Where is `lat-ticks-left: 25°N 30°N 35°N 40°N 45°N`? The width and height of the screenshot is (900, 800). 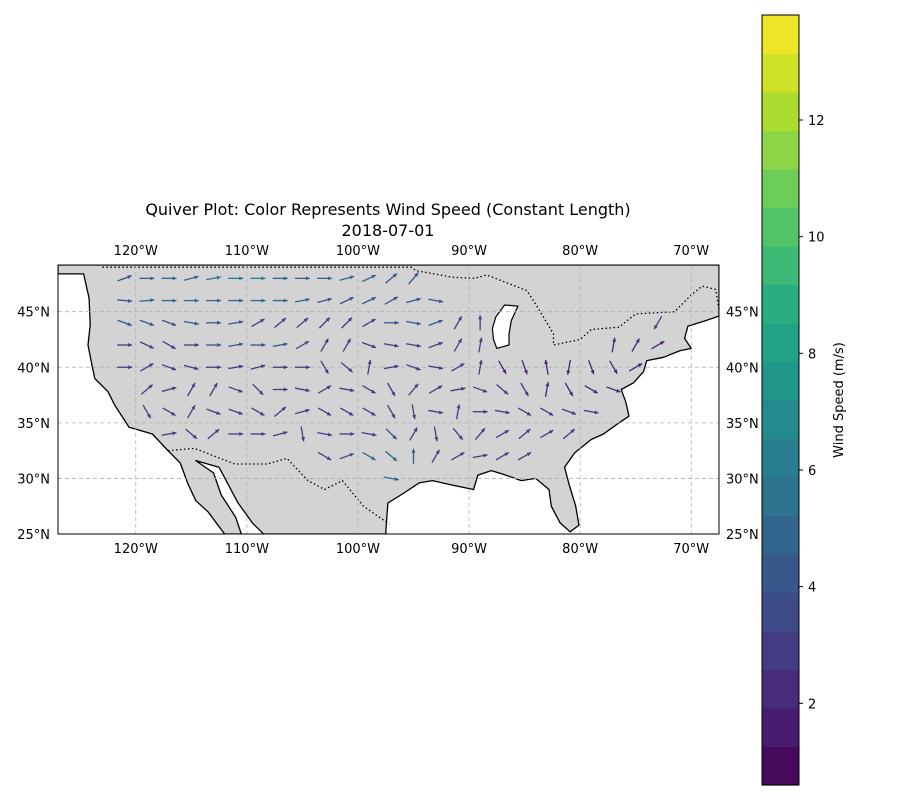 lat-ticks-left: 25°N 30°N 35°N 40°N 45°N is located at coordinates (33, 424).